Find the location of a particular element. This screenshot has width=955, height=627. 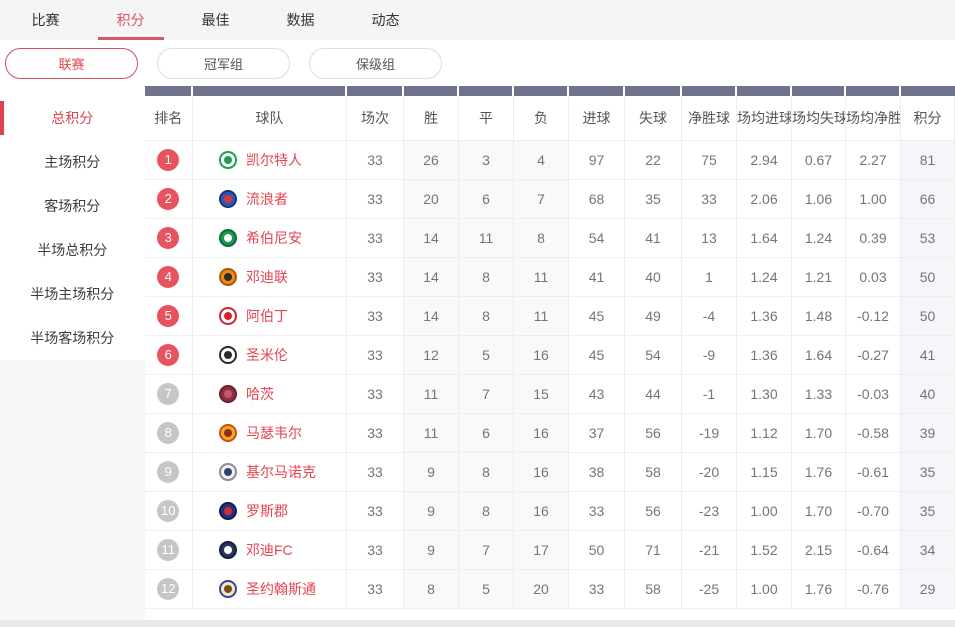

avg-goals-for-cell: 1.00 is located at coordinates (764, 589).